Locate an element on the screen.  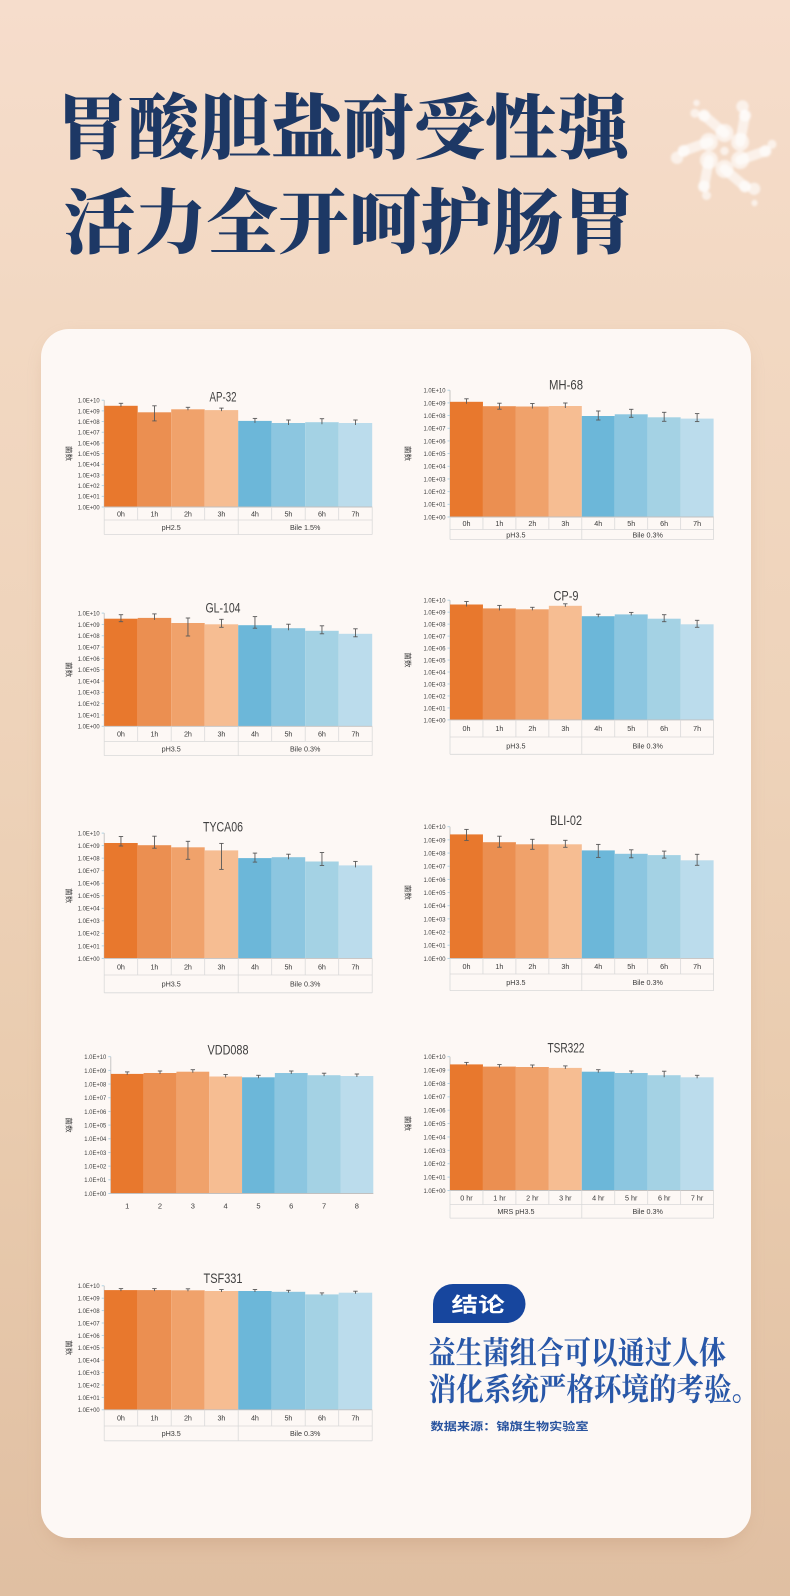
svg-text: CP-9 is located at coordinates (566, 596).